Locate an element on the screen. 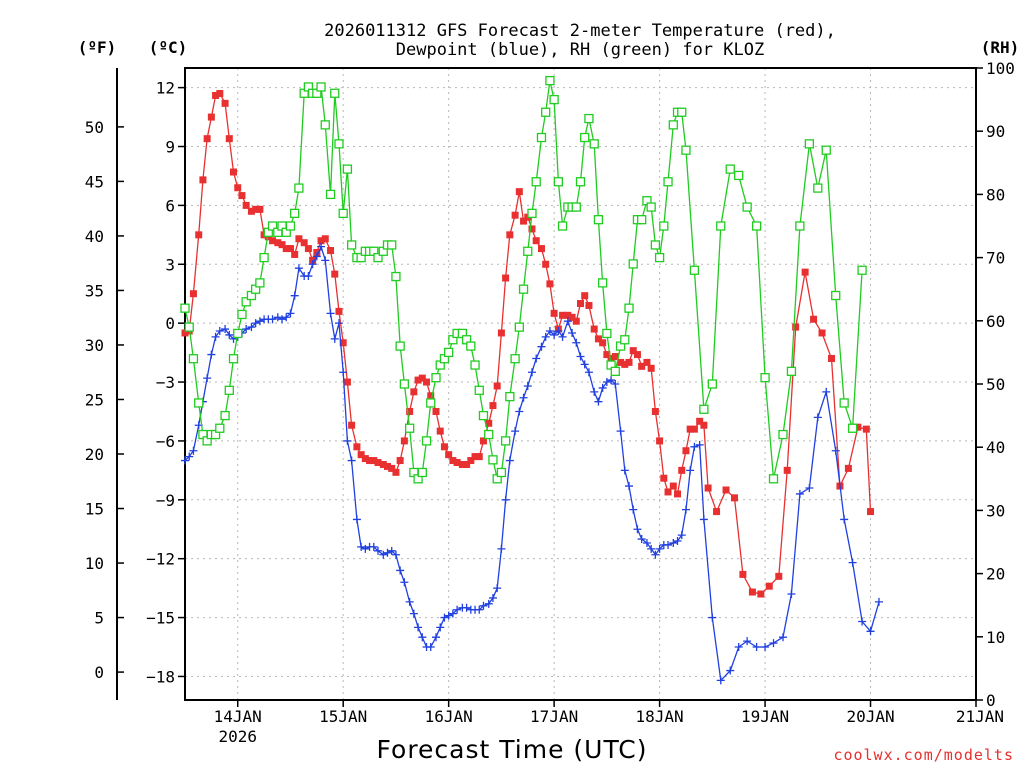 The height and width of the screenshot is (768, 1024). time-tick-label: 14JAN is located at coordinates (238, 716).